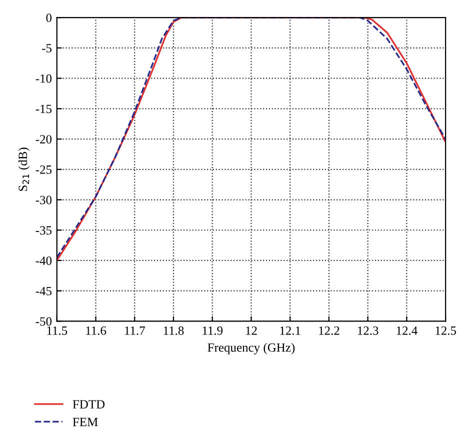 The height and width of the screenshot is (440, 474). I want to click on y-tick-label: -45, so click(44, 291).